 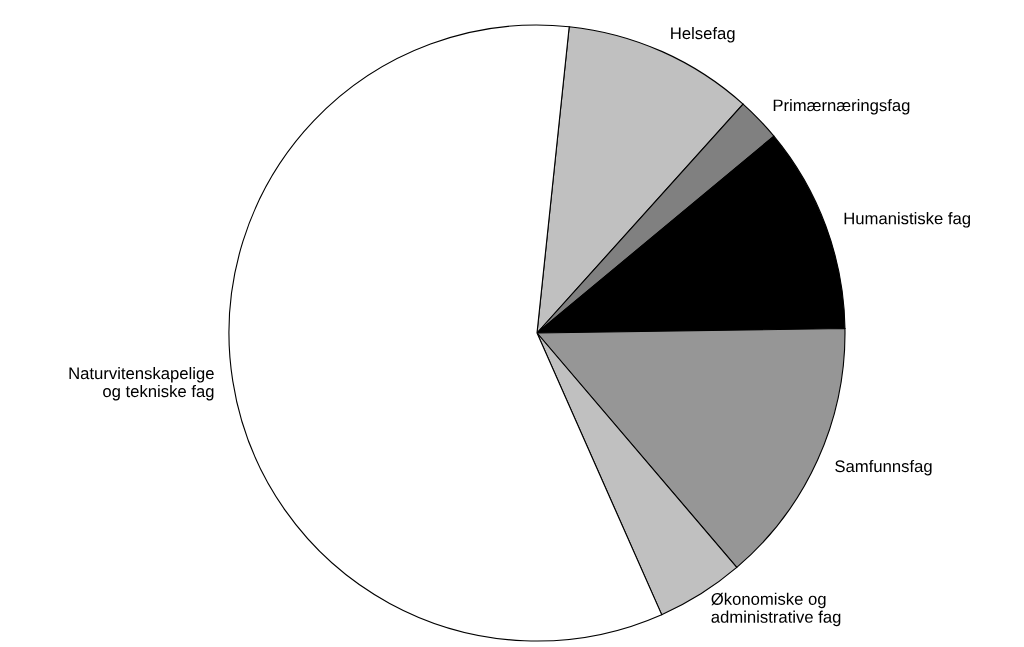 What do you see at coordinates (841, 107) in the screenshot?
I see `slice-label: Primærnæringsfag` at bounding box center [841, 107].